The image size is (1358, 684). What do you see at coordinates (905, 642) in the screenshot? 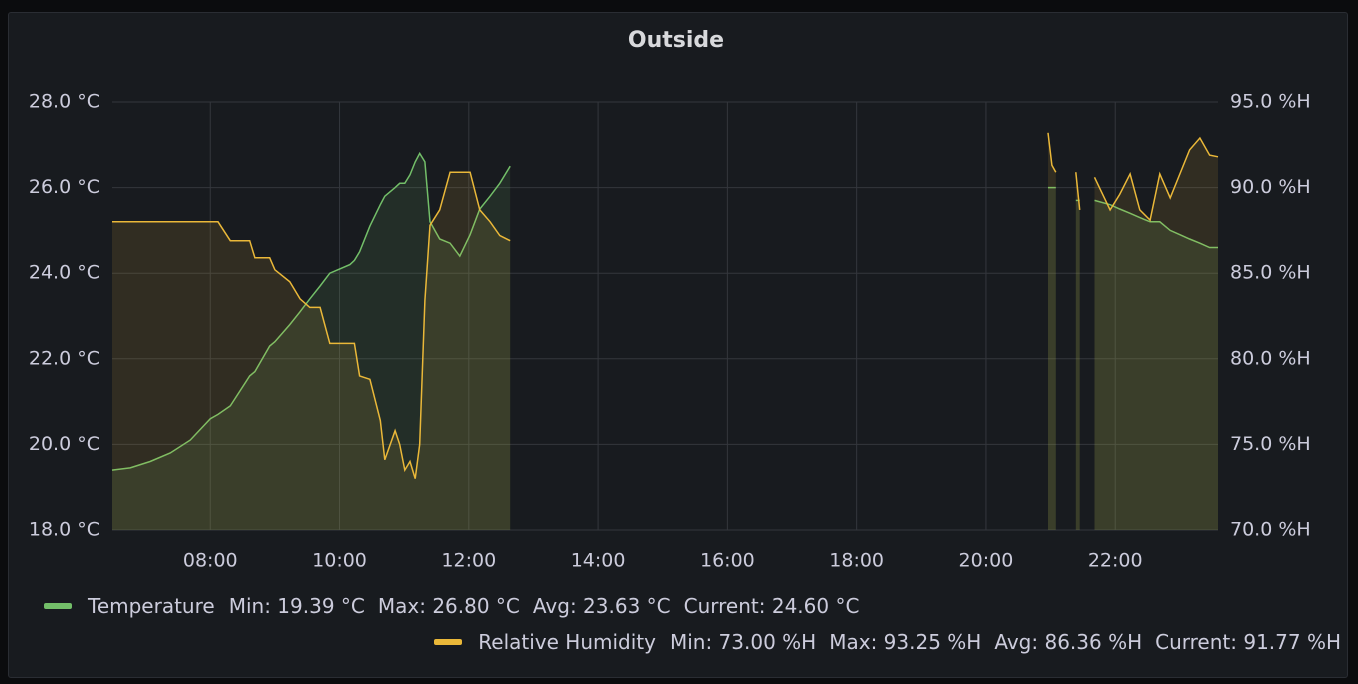
I see `legend-stat: Max: 93.25 %H` at bounding box center [905, 642].